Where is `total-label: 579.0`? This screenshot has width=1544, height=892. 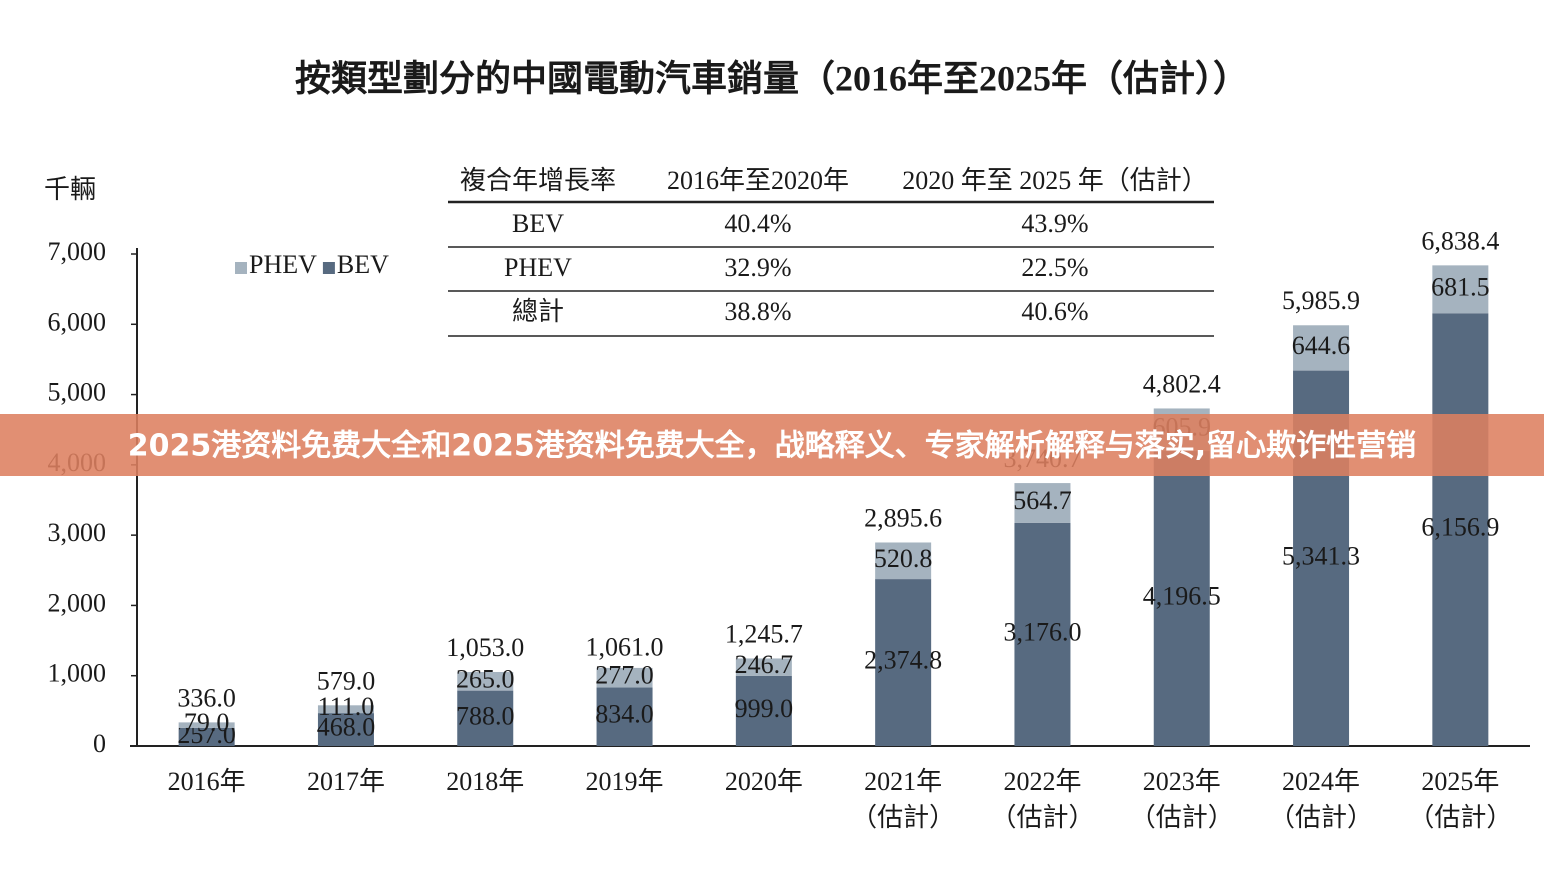 total-label: 579.0 is located at coordinates (346, 680).